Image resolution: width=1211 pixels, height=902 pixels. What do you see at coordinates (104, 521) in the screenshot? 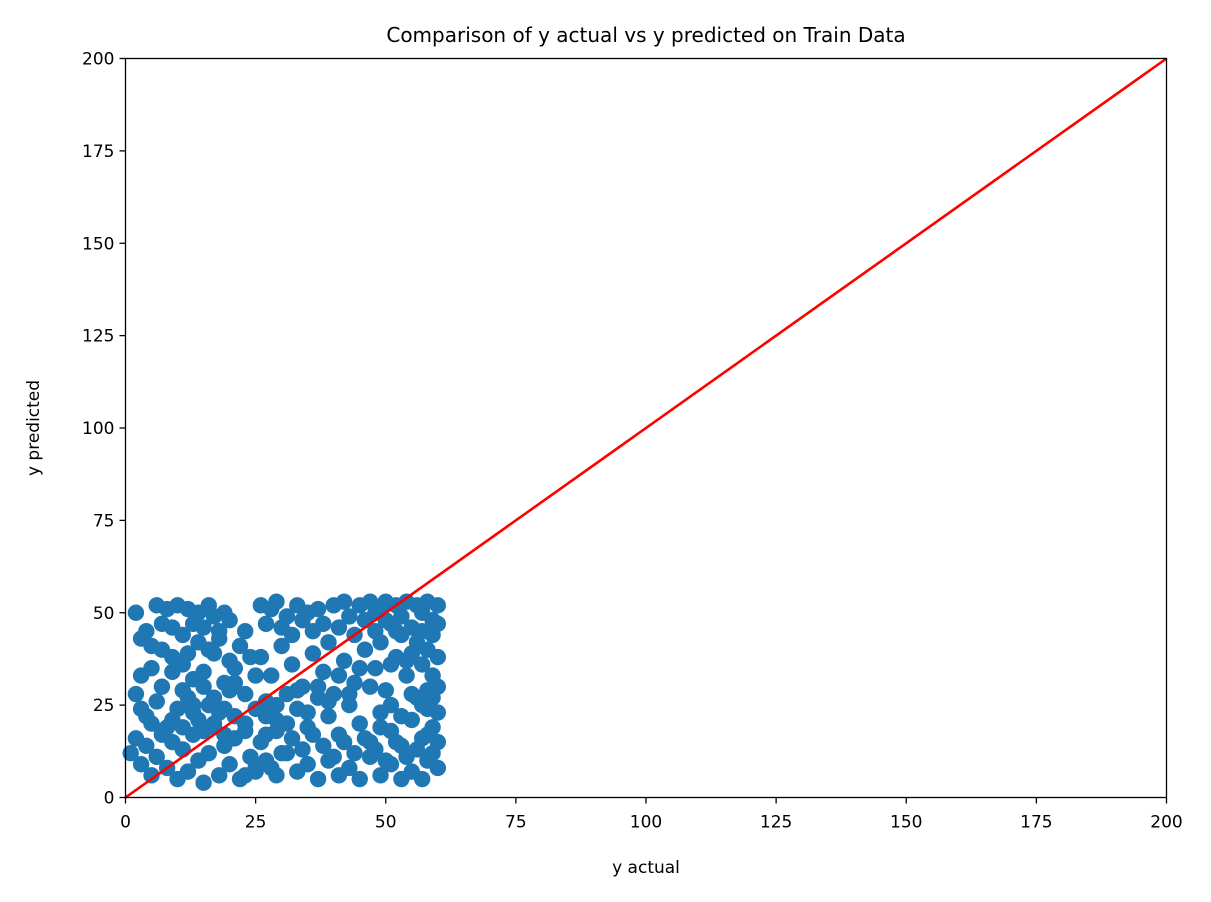
I see `y-tick-label: 75` at bounding box center [104, 521].